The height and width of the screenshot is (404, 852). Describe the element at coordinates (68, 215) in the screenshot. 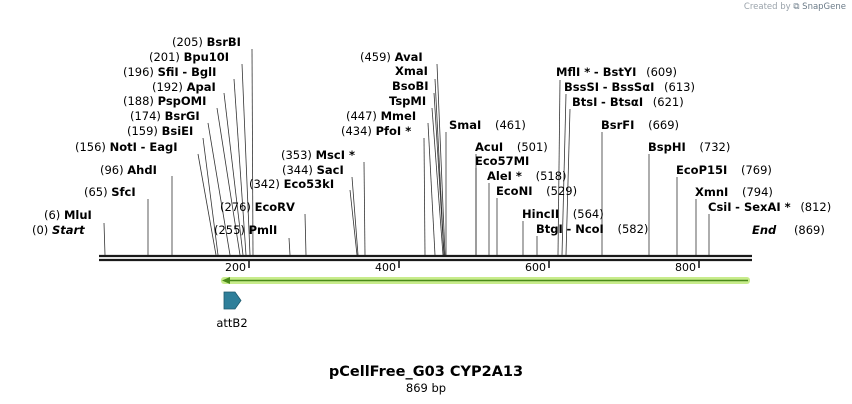

I see `site-label: (6) MluI` at that location.